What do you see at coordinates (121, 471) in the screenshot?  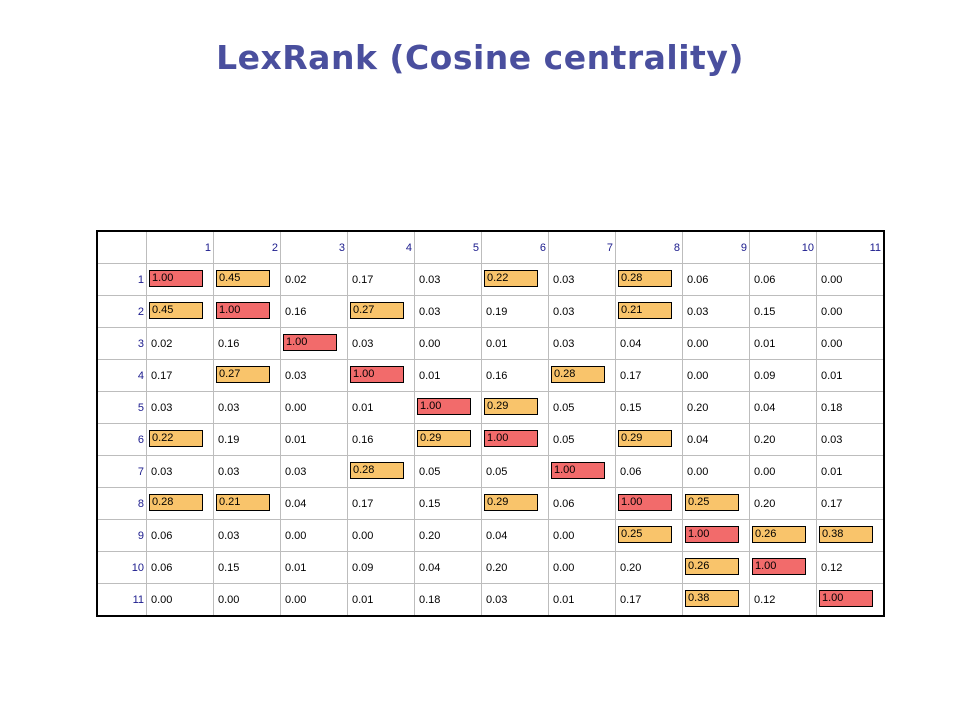 I see `row-header: 7` at bounding box center [121, 471].